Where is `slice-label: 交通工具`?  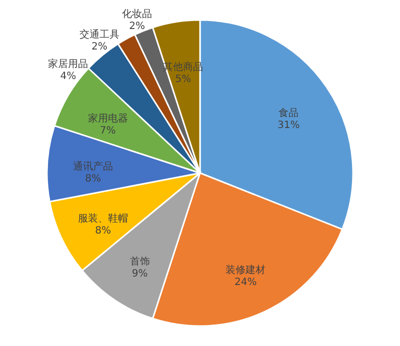
slice-label: 交通工具 is located at coordinates (99, 34).